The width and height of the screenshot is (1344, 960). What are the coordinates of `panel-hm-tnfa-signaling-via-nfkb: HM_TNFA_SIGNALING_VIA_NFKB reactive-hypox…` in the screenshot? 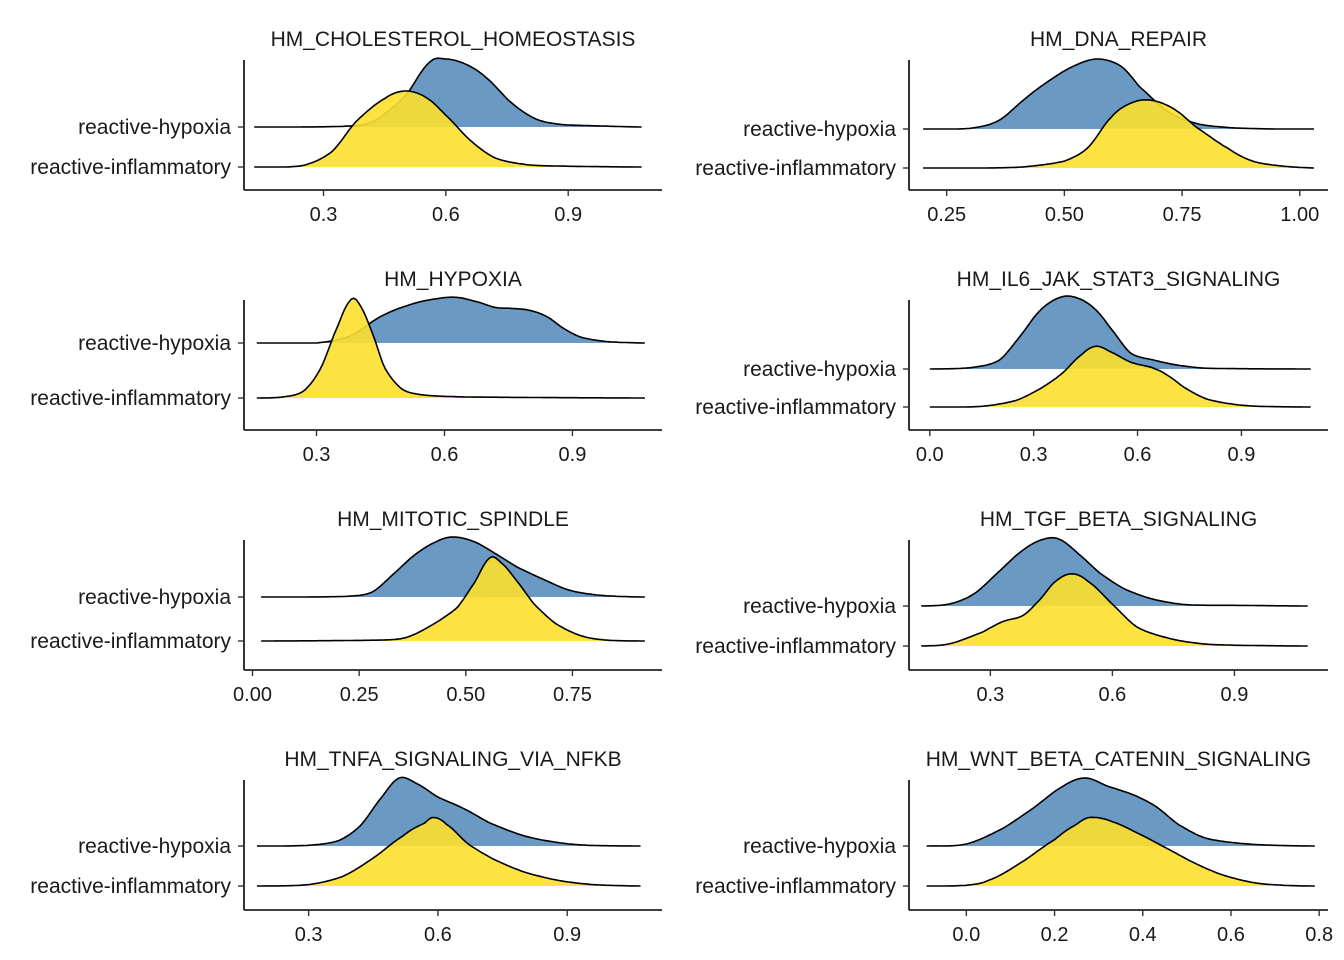 It's located at (346, 847).